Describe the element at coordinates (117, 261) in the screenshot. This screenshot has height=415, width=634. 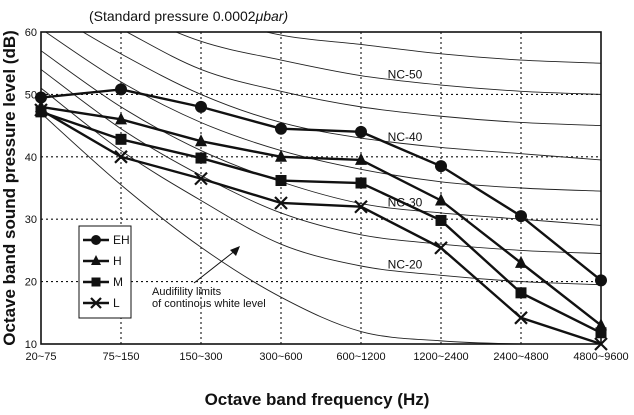
I see `legend-label: H` at that location.